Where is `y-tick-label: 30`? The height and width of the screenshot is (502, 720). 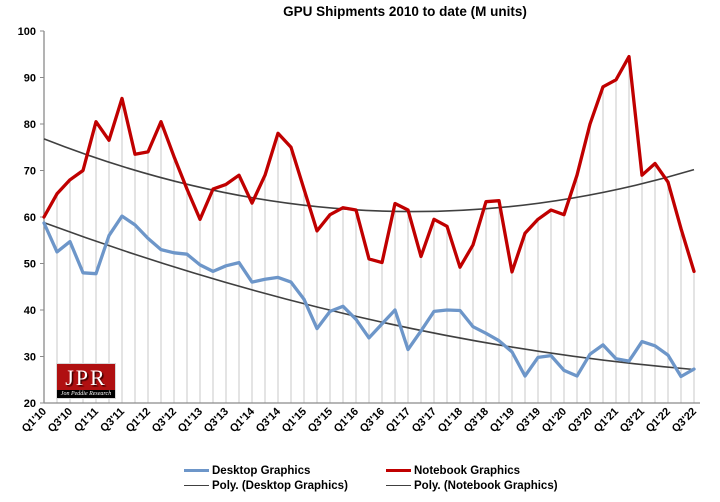 y-tick-label: 30 is located at coordinates (30, 358).